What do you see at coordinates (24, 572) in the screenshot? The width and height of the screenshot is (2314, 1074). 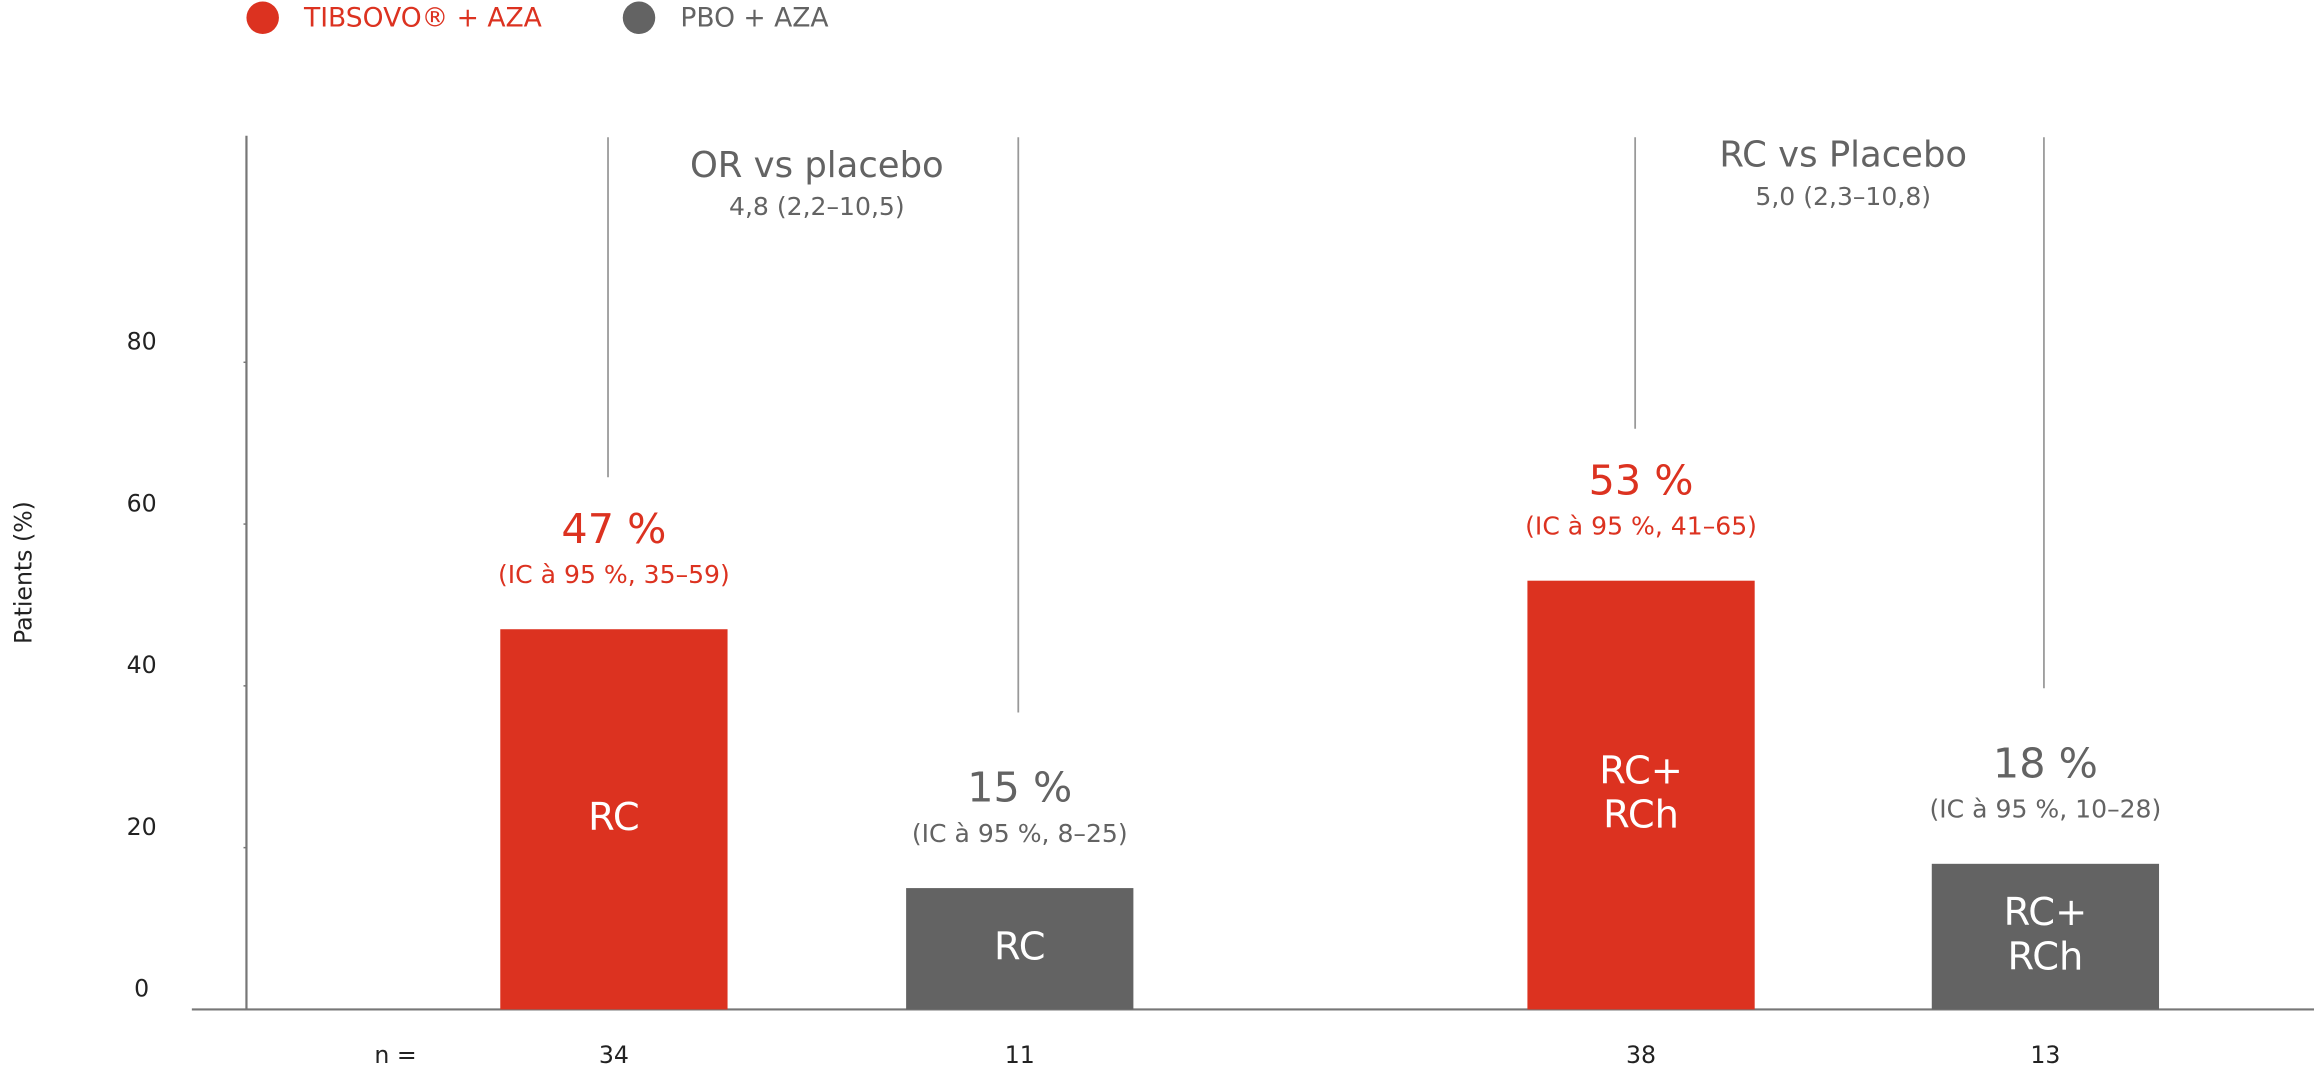 I see `y-axis-label: Patients (%)` at bounding box center [24, 572].